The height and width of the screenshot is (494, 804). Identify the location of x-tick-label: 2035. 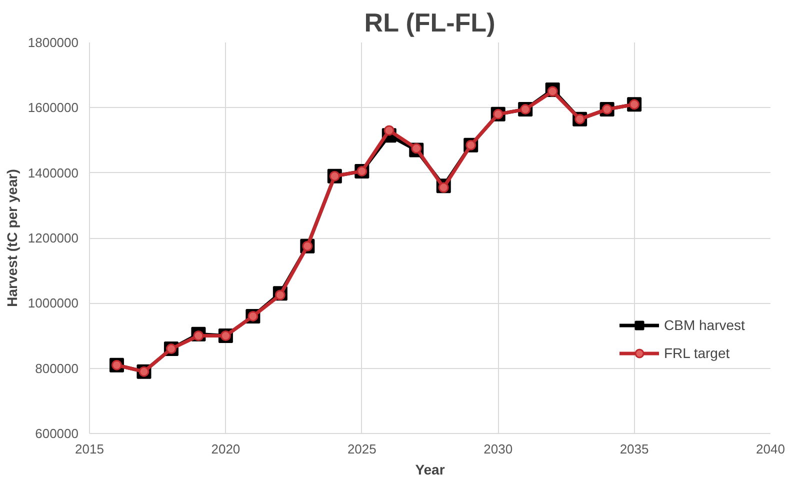
(634, 449).